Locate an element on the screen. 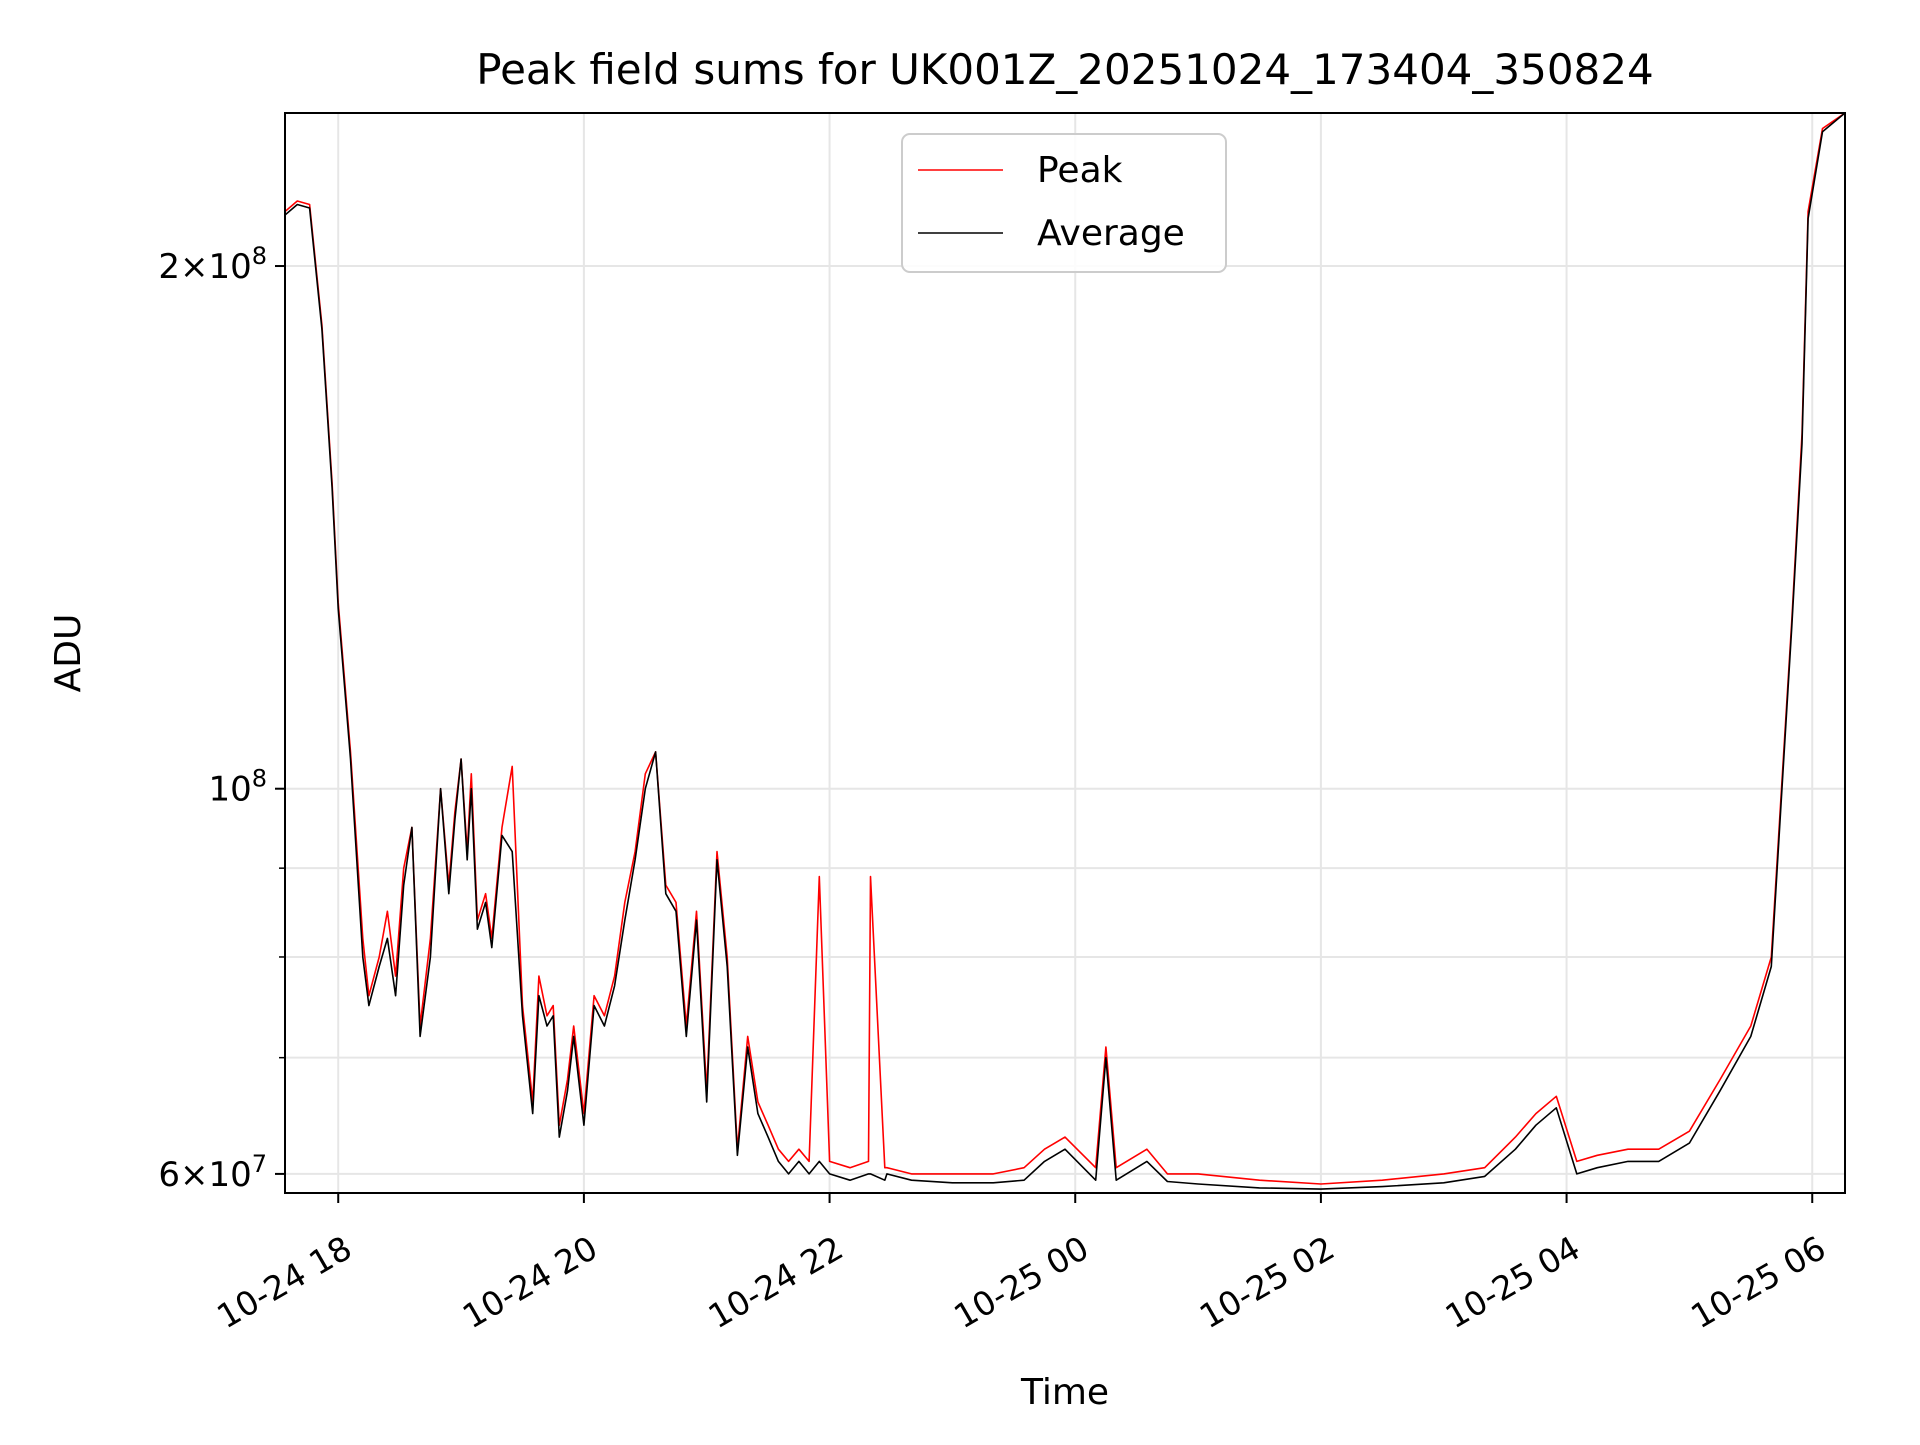 This screenshot has height=1445, width=1920. y-axis-label: ADU is located at coordinates (68, 653).